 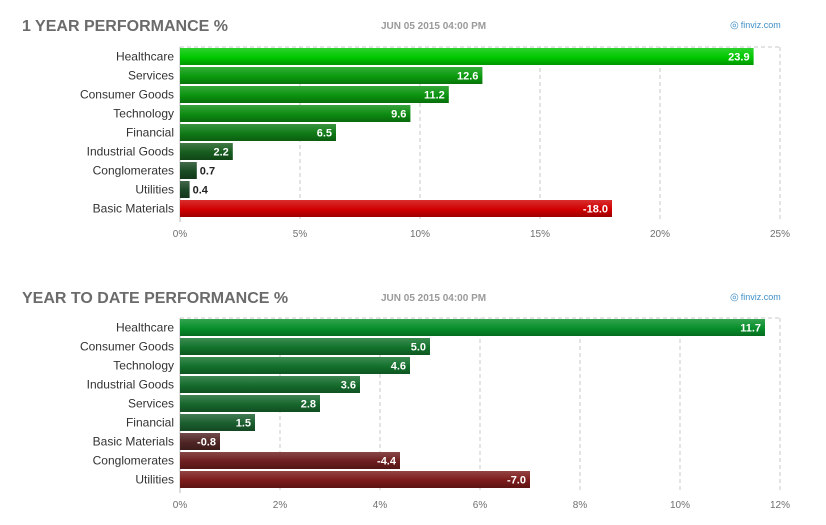 What do you see at coordinates (418, 348) in the screenshot?
I see `value-label: 5.0` at bounding box center [418, 348].